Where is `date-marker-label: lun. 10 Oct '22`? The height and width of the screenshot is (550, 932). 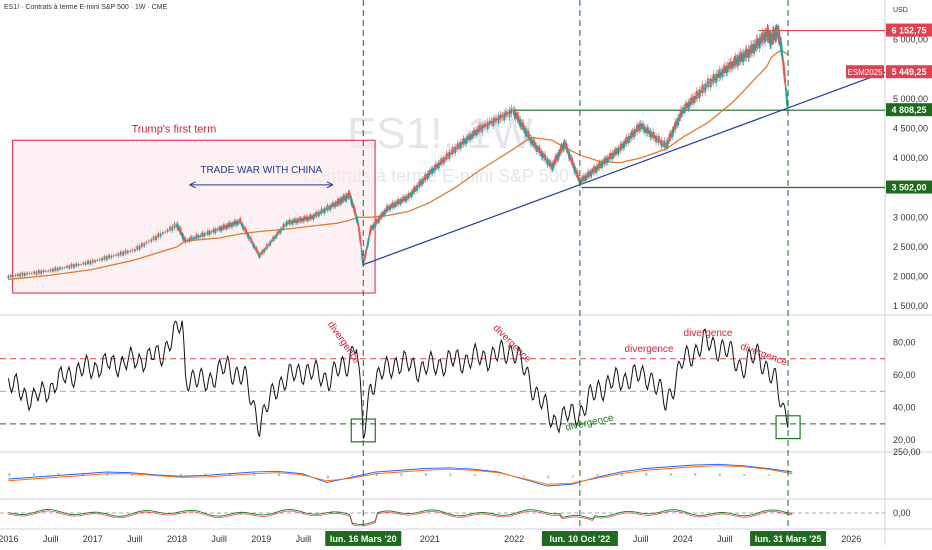 date-marker-label: lun. 10 Oct '22 is located at coordinates (580, 539).